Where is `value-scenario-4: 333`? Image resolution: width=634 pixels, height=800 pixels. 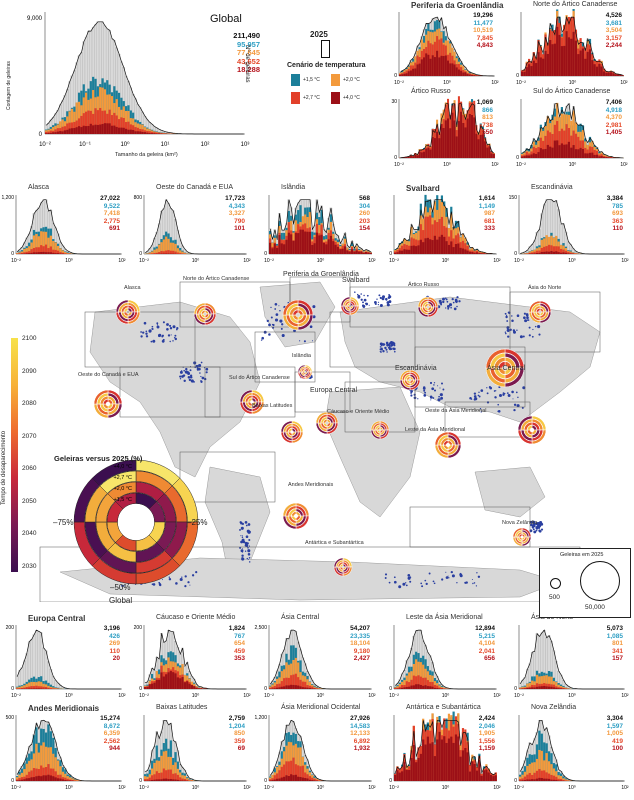
value-scenario-4: 333 is located at coordinates (487, 229).